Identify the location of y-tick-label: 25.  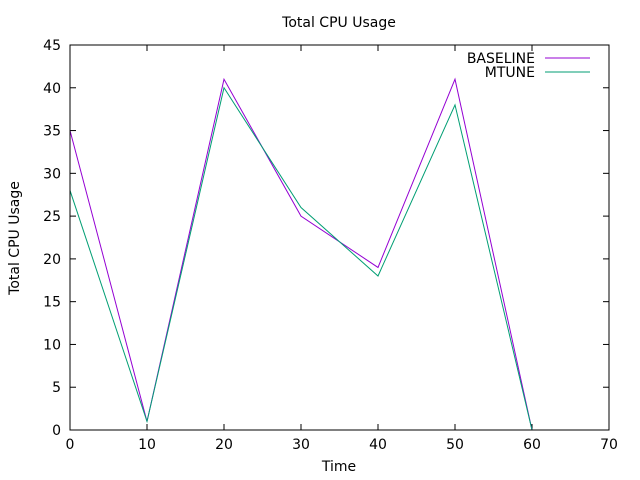
(52, 217).